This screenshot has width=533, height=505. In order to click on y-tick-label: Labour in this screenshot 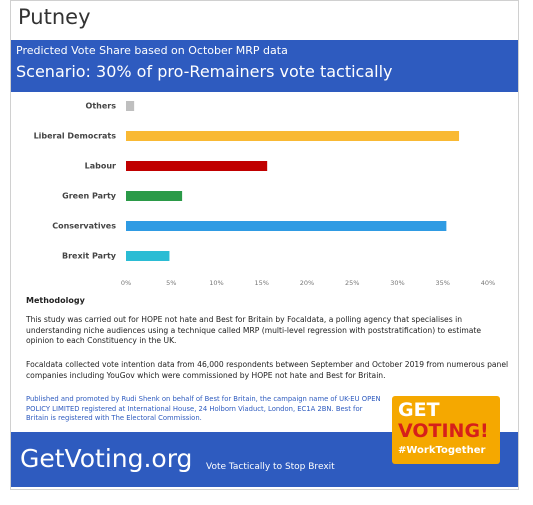, I will do `click(100, 166)`.